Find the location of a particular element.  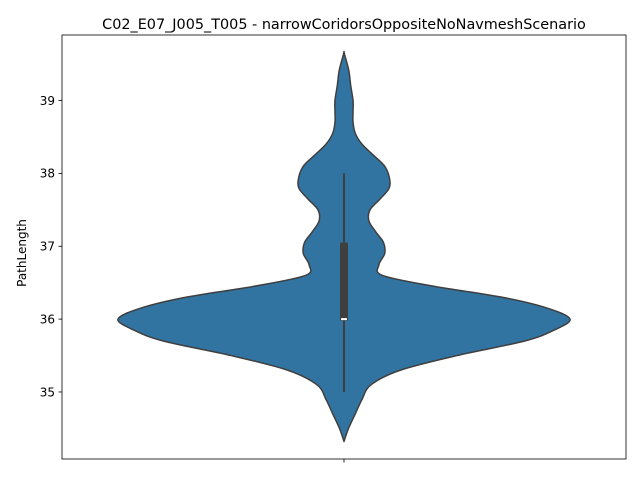

y-tick-label: 38 is located at coordinates (47, 174).